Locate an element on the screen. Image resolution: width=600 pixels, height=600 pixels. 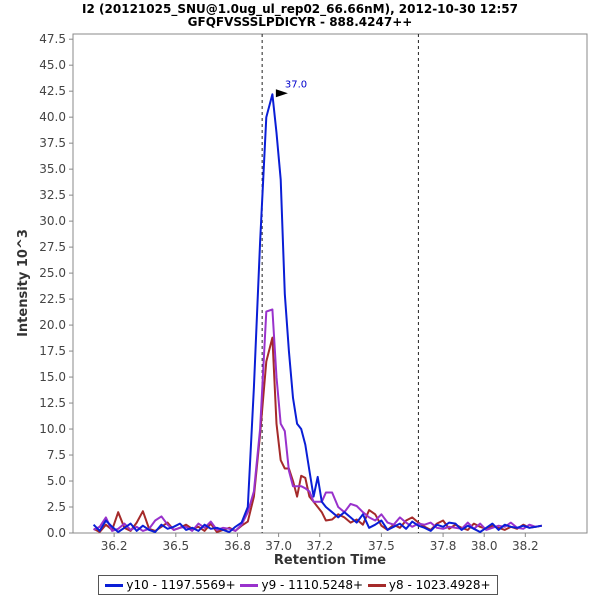
y-tick-label: 47.5 is located at coordinates (52, 39).